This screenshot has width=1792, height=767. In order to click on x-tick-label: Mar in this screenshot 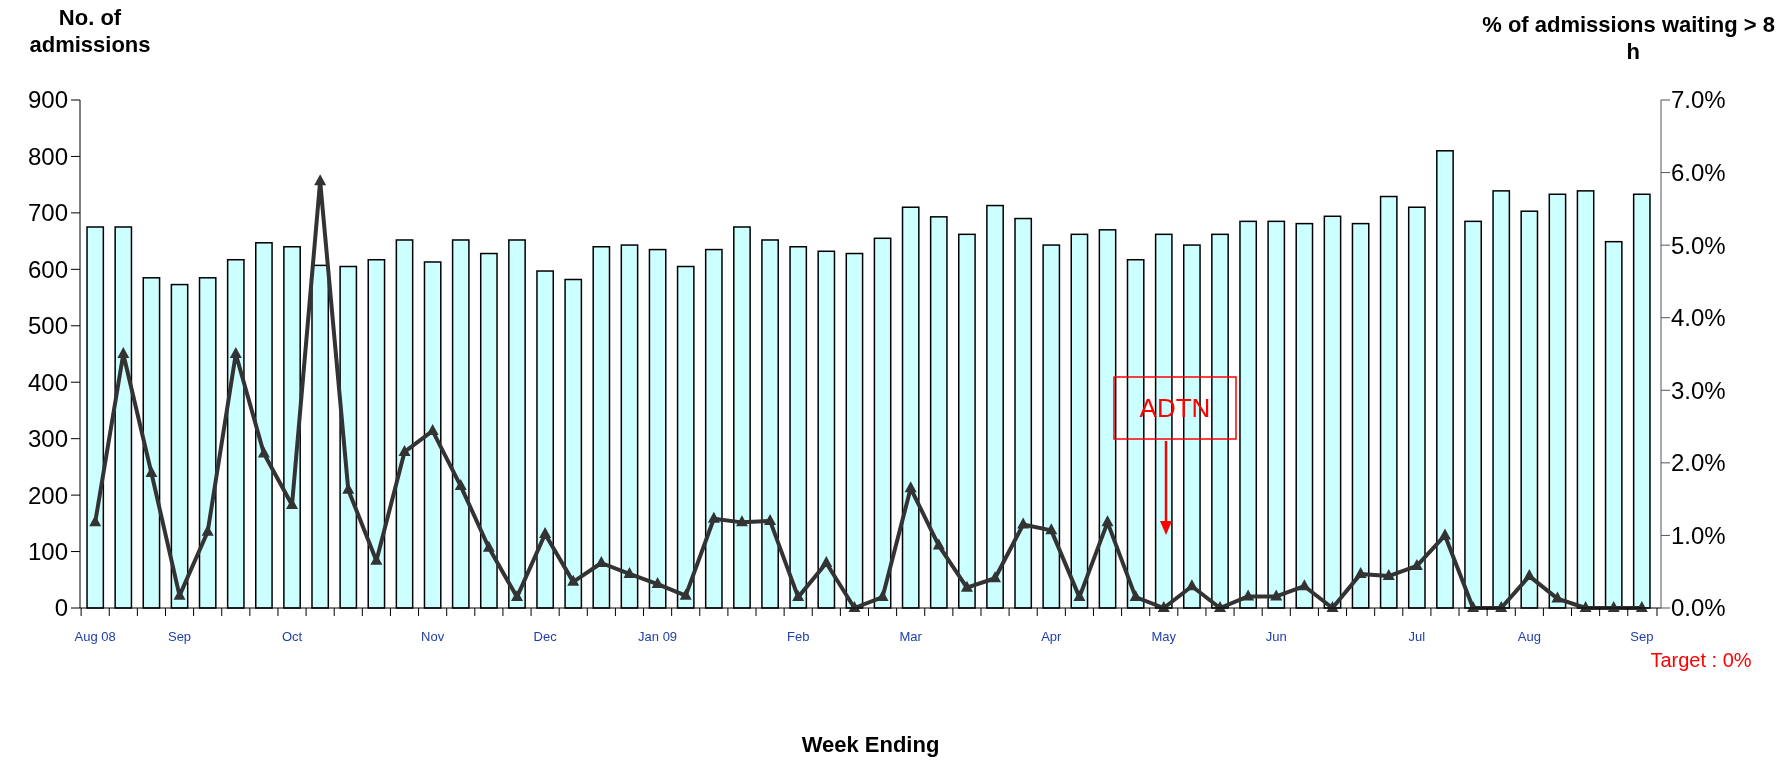, I will do `click(911, 636)`.